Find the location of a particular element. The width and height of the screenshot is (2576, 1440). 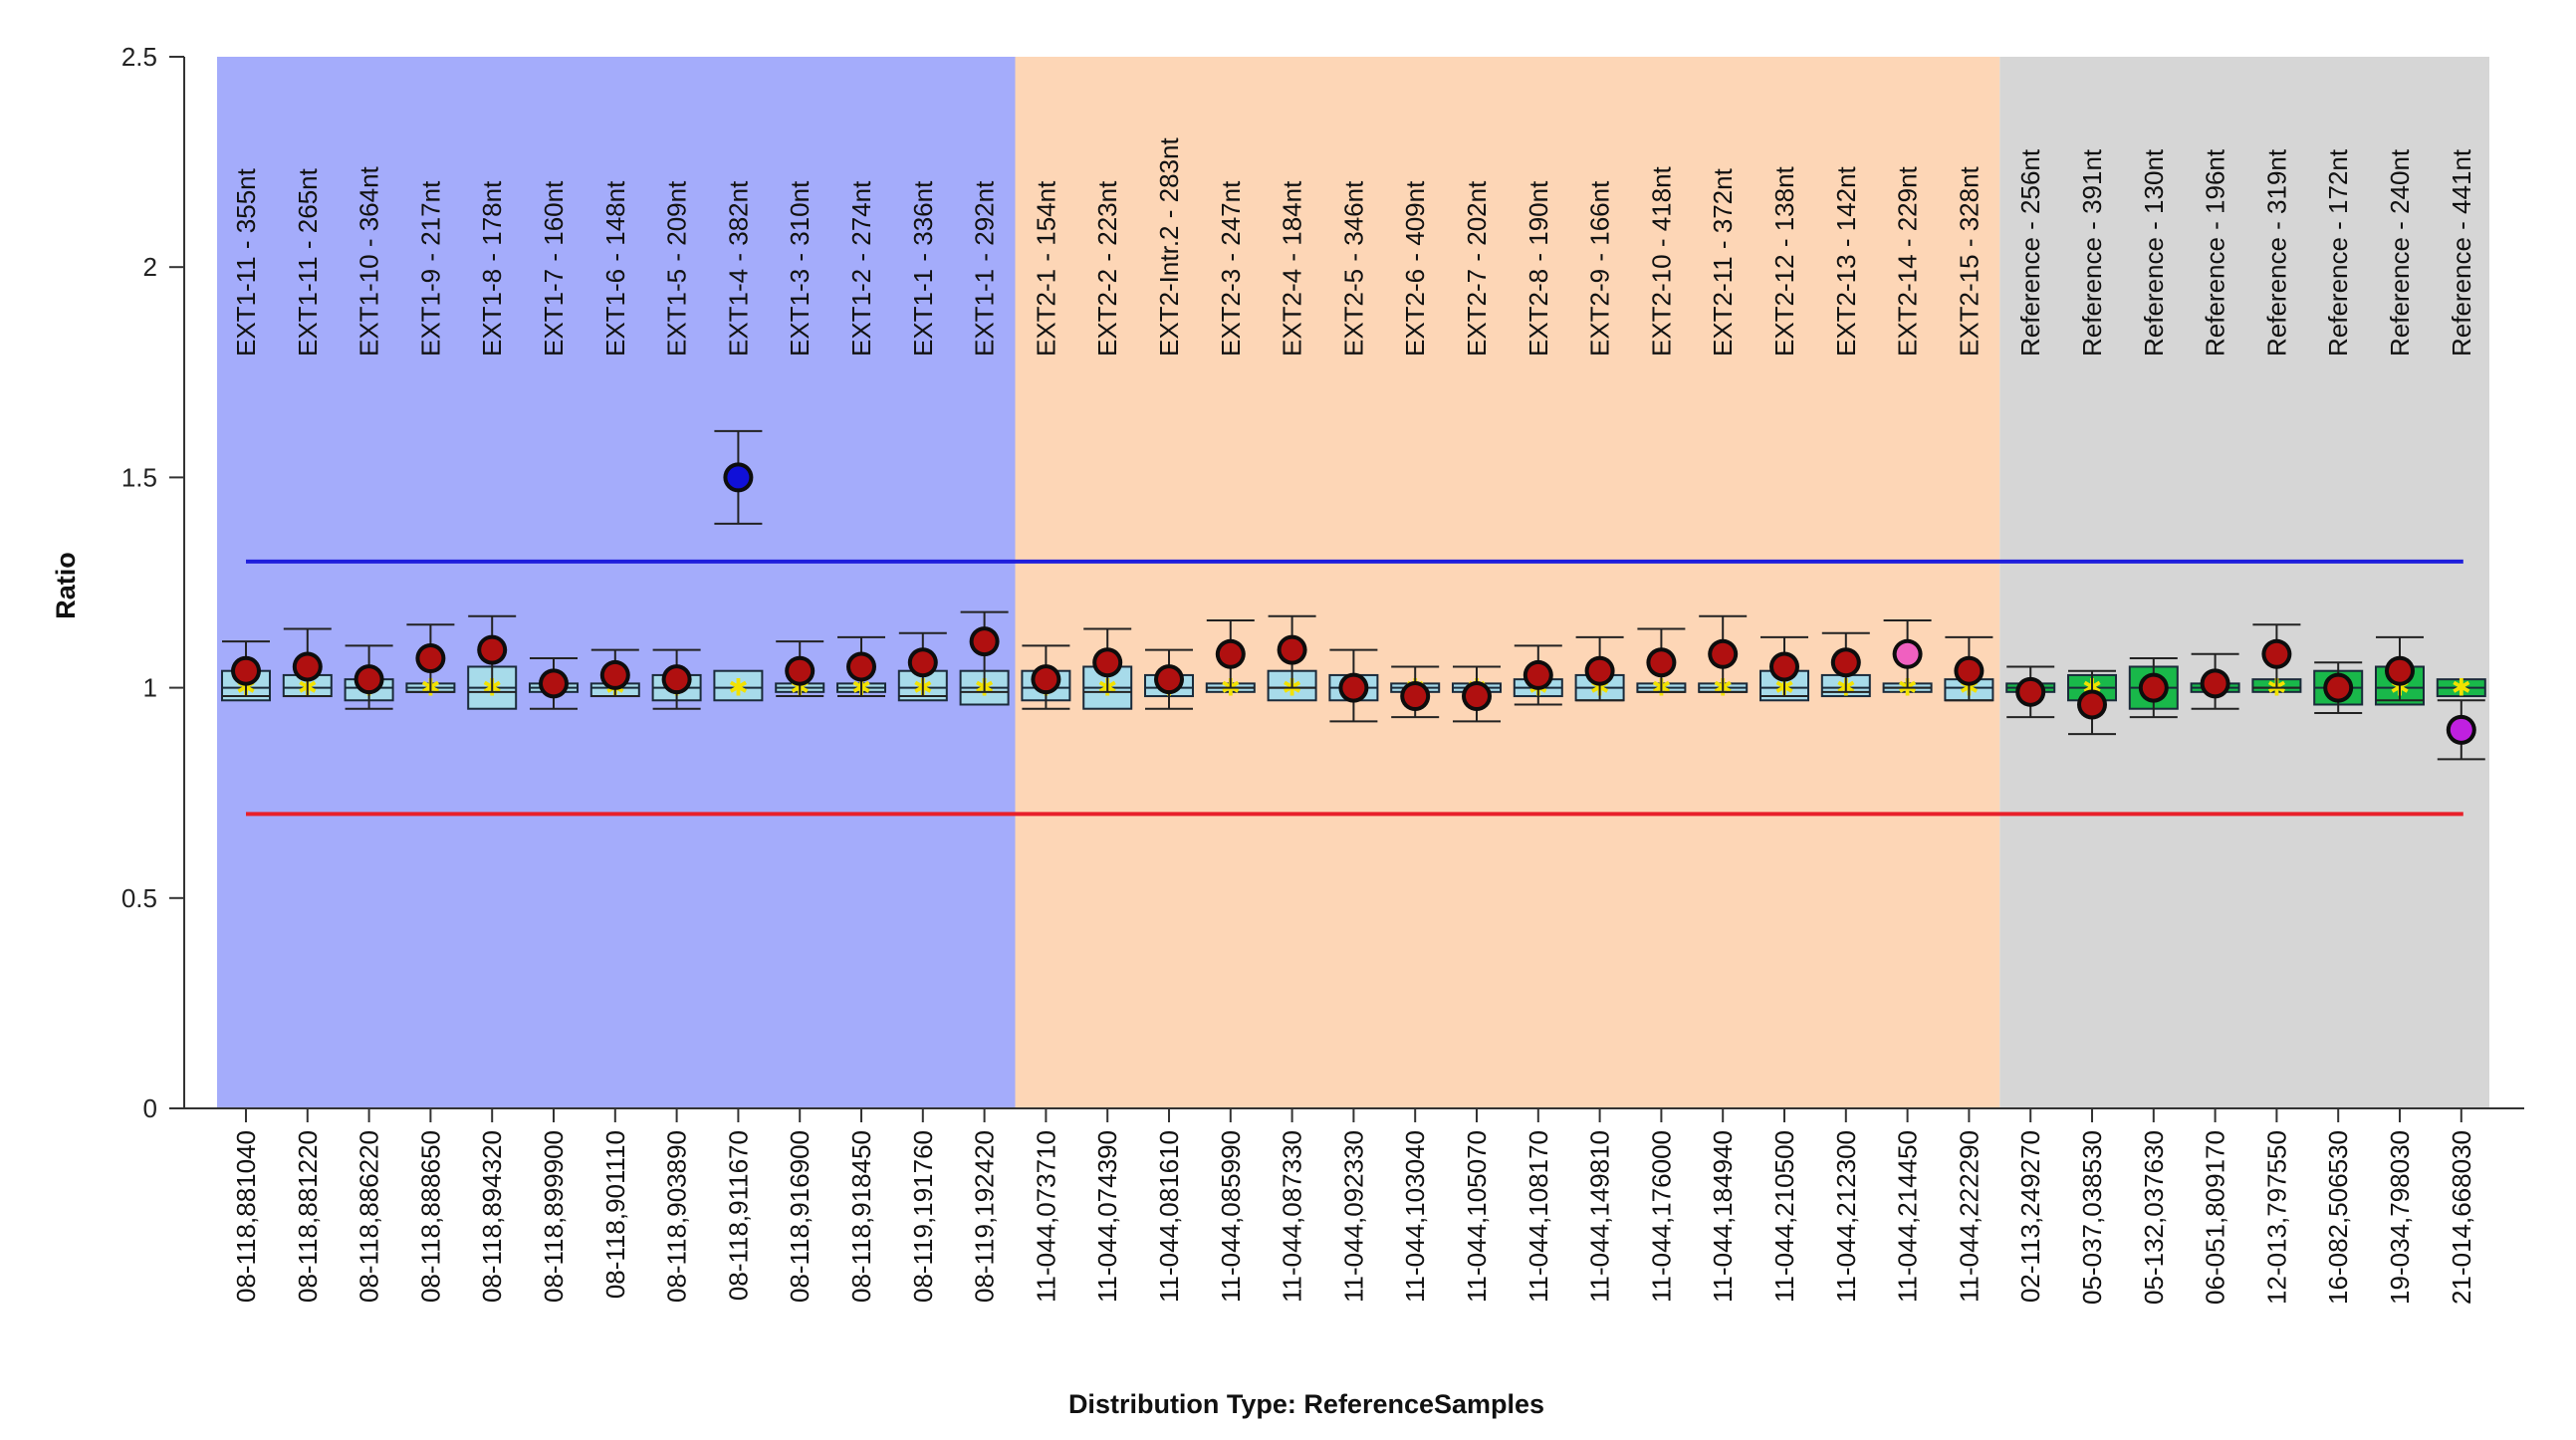

probe-label: Reference - 130nt is located at coordinates (2154, 252).